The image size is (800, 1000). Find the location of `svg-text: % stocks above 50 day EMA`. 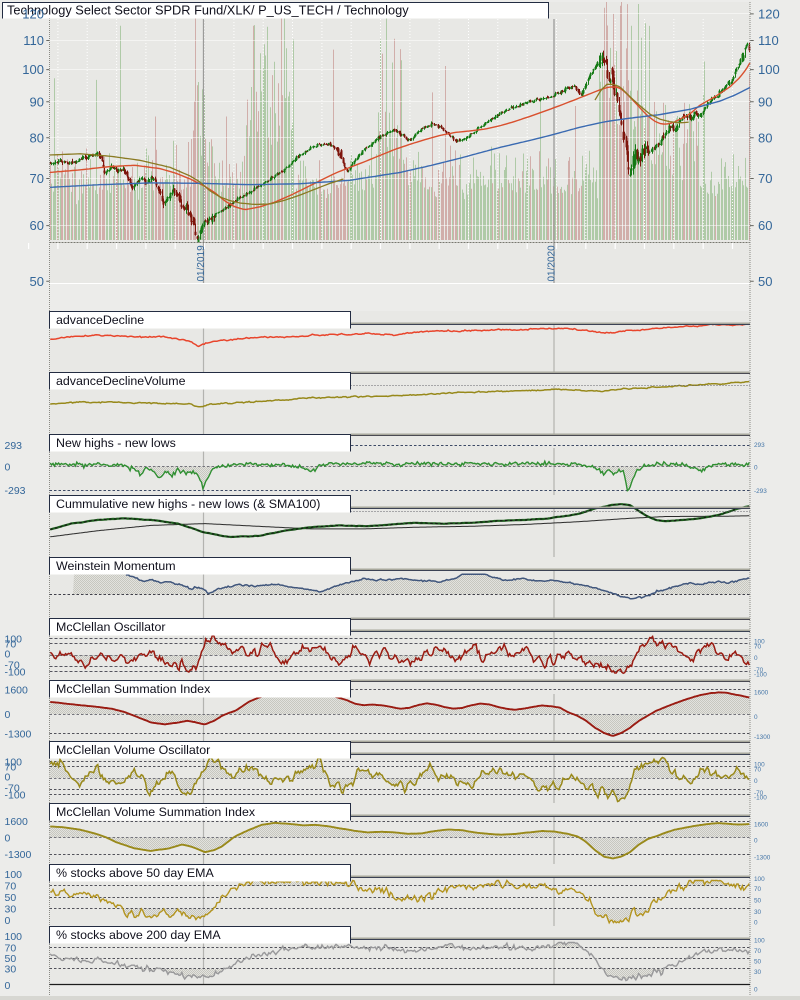

svg-text: % stocks above 50 day EMA is located at coordinates (135, 873).